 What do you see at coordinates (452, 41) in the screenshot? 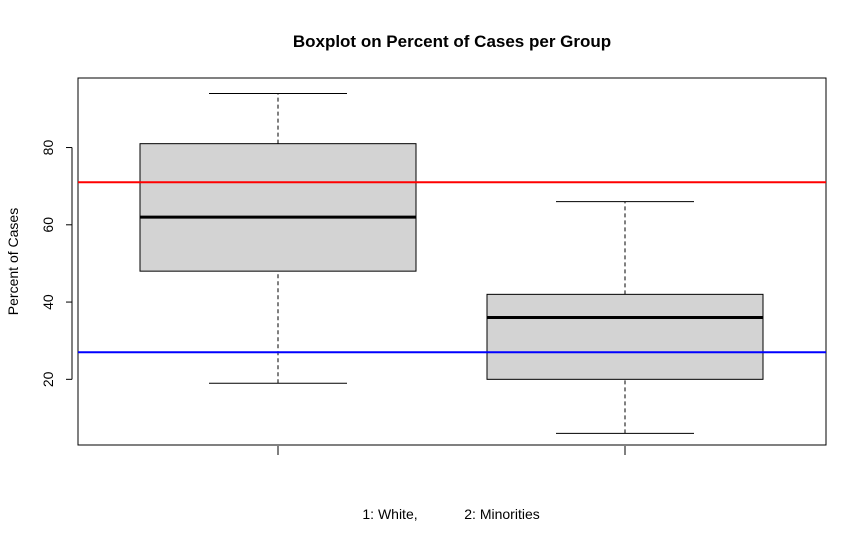
I see `chart-title: Boxplot on Percent of Cases per Group` at bounding box center [452, 41].